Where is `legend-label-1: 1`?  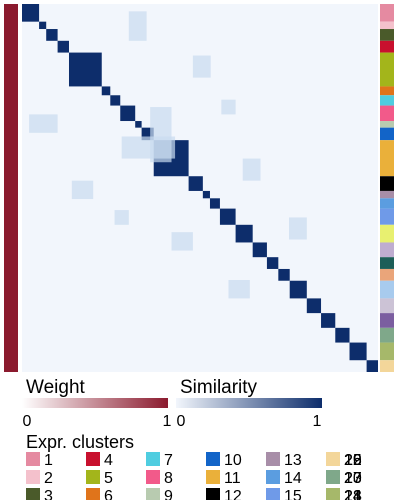
legend-label-1: 1 is located at coordinates (48, 460).